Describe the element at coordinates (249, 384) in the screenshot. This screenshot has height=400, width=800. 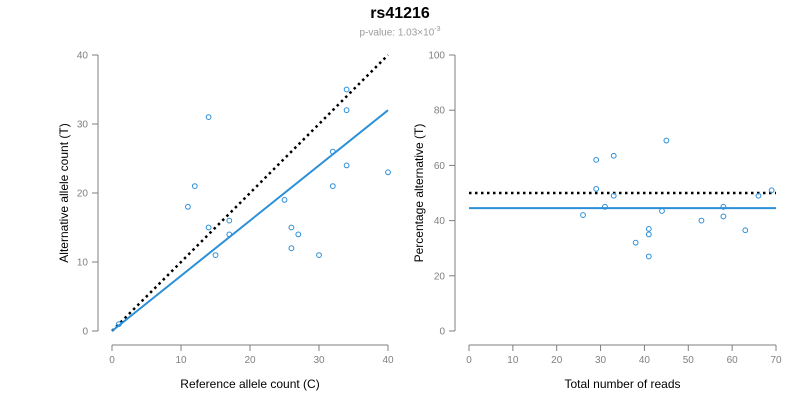
I see `x-axis-title: Reference allele count (C)` at that location.